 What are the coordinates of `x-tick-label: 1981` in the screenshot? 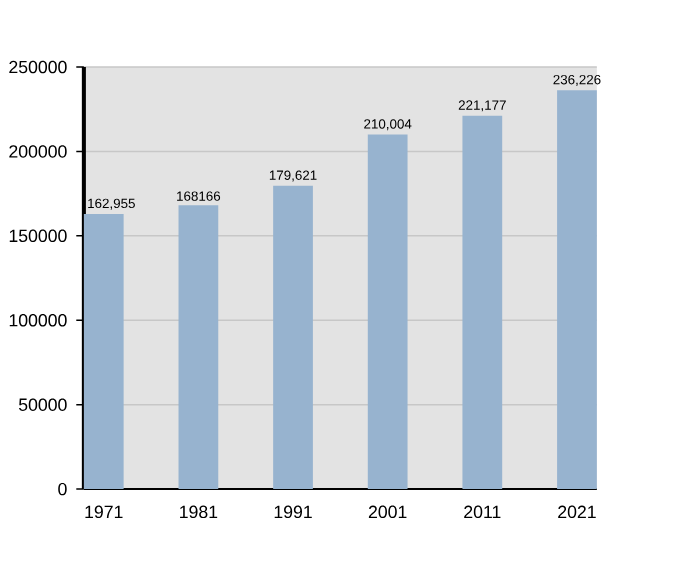 It's located at (199, 512).